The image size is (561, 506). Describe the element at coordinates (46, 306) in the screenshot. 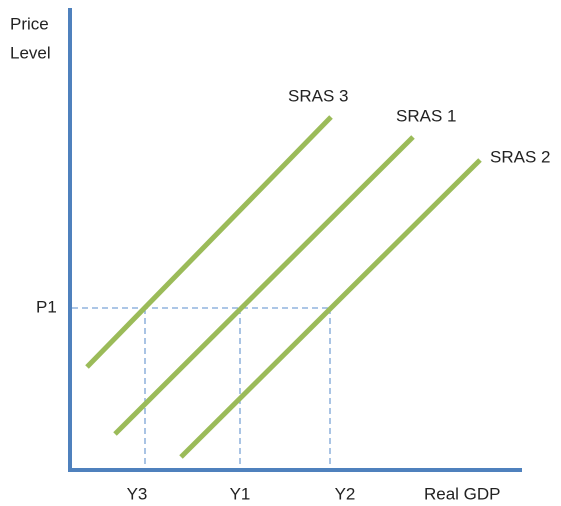

I see `price-label: P1` at that location.